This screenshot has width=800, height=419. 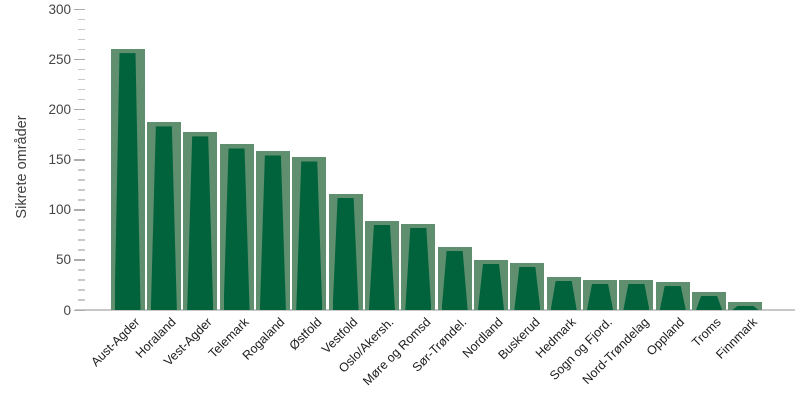 What do you see at coordinates (115, 342) in the screenshot?
I see `x-category-label: Aust-Agder` at bounding box center [115, 342].